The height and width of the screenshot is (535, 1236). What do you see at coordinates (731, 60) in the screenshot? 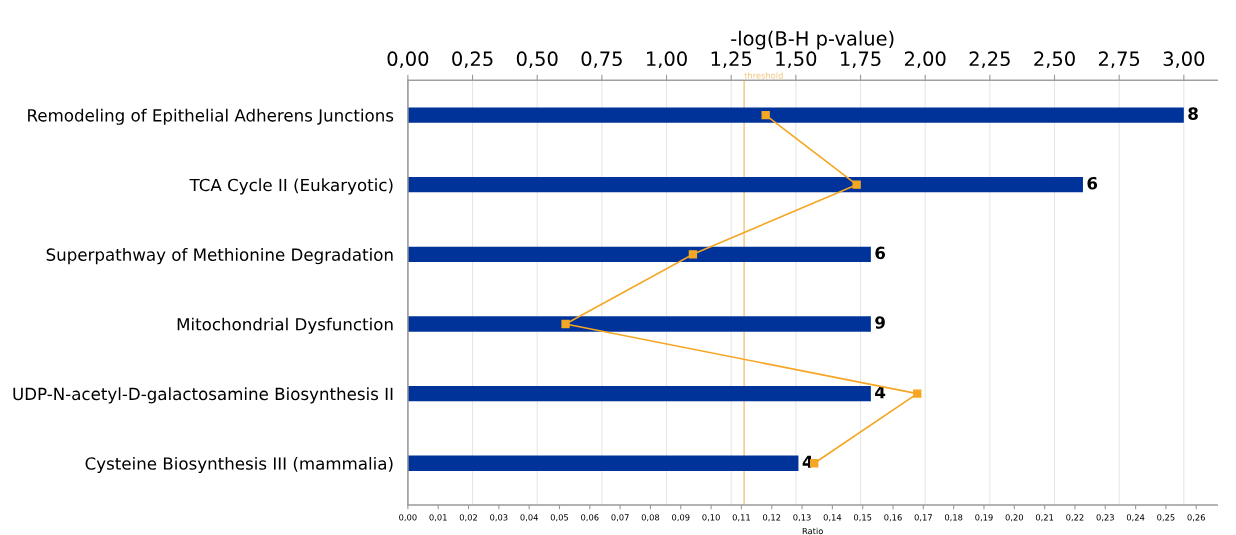
I see `x2-tick-label: 1,25` at bounding box center [731, 60].